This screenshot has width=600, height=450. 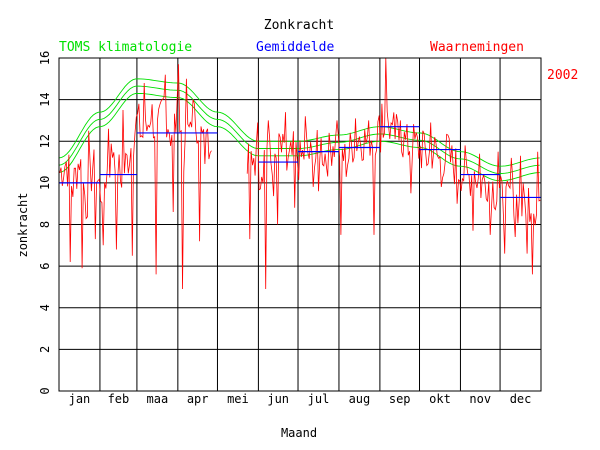 What do you see at coordinates (360, 399) in the screenshot?
I see `x-tick-label: aug` at bounding box center [360, 399].